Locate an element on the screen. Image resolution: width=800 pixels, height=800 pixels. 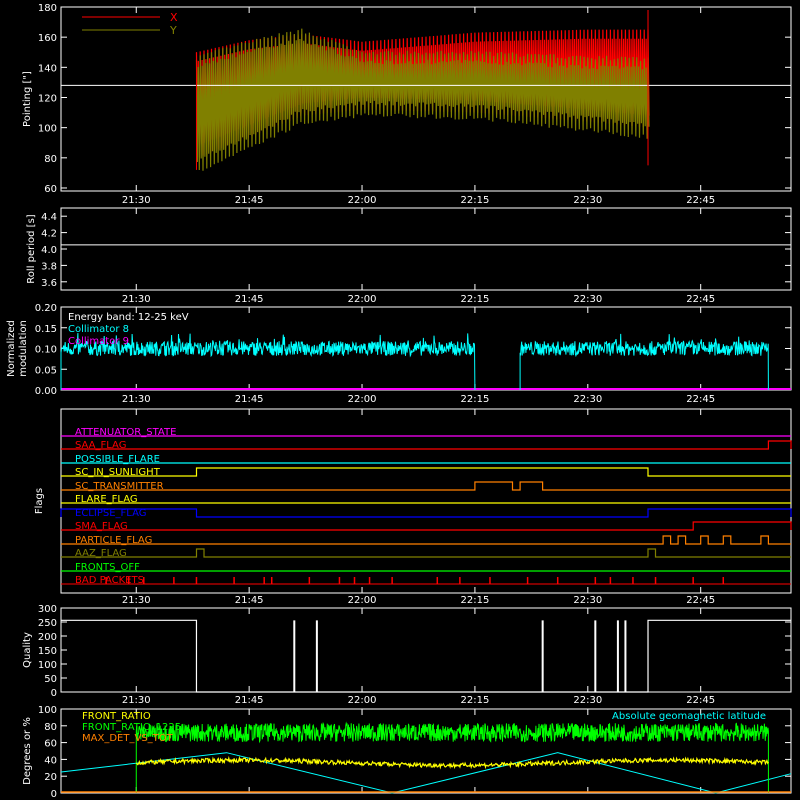
y-tick-label: 180 is located at coordinates (47, 8).